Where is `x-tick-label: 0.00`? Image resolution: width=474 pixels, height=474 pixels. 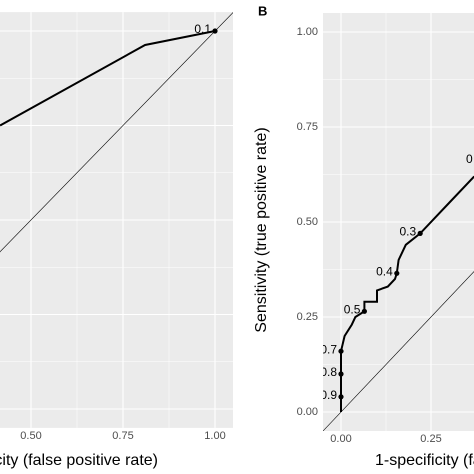
x-tick-label: 0.00 is located at coordinates (340, 439).